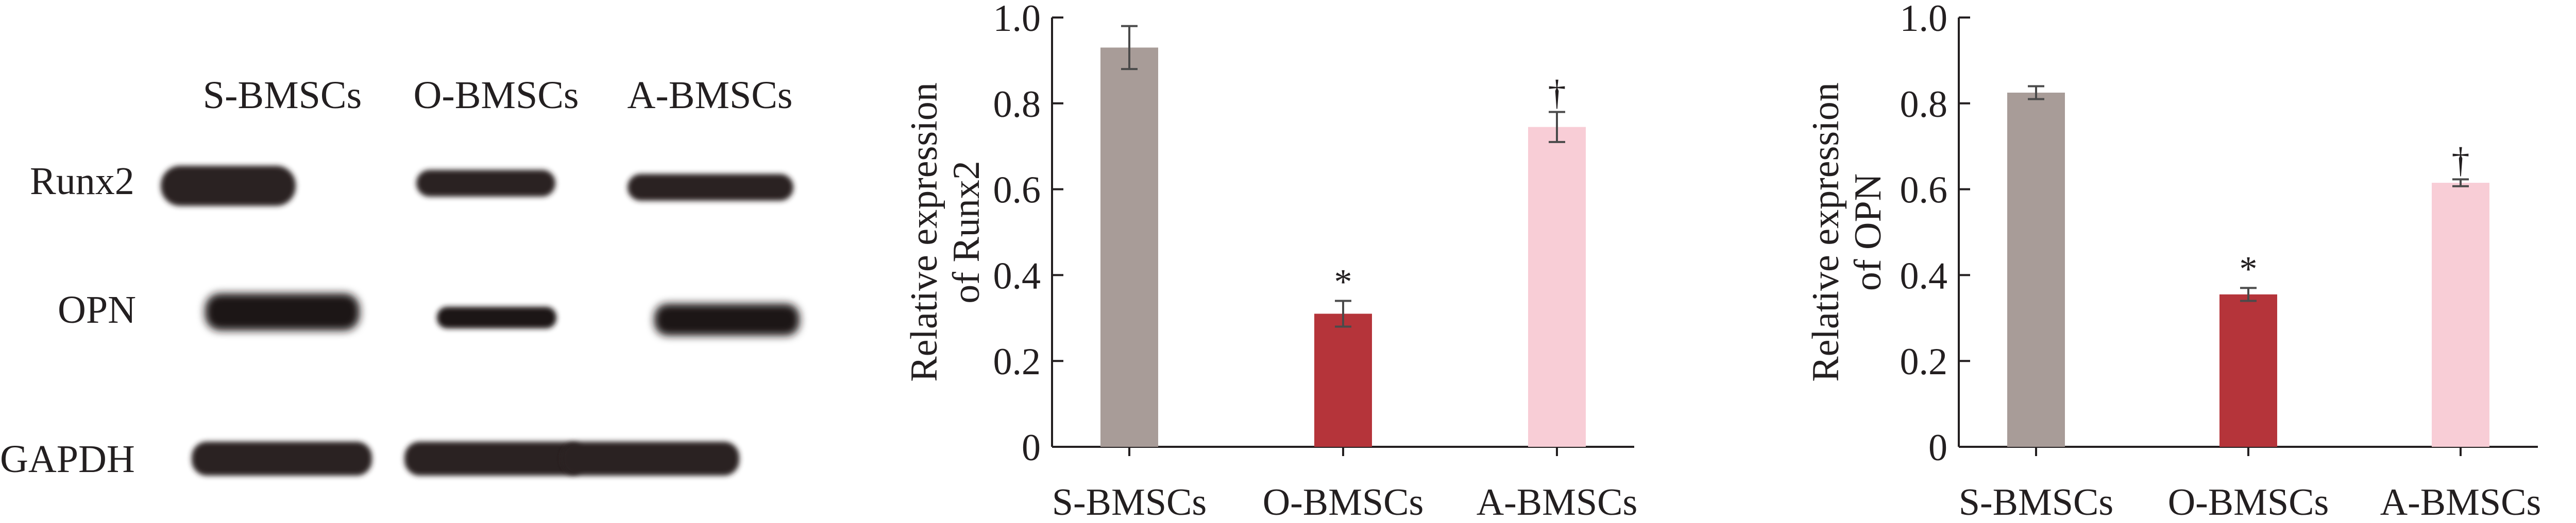  What do you see at coordinates (67, 459) in the screenshot?
I see `row-label-gapdh: GAPDH` at bounding box center [67, 459].